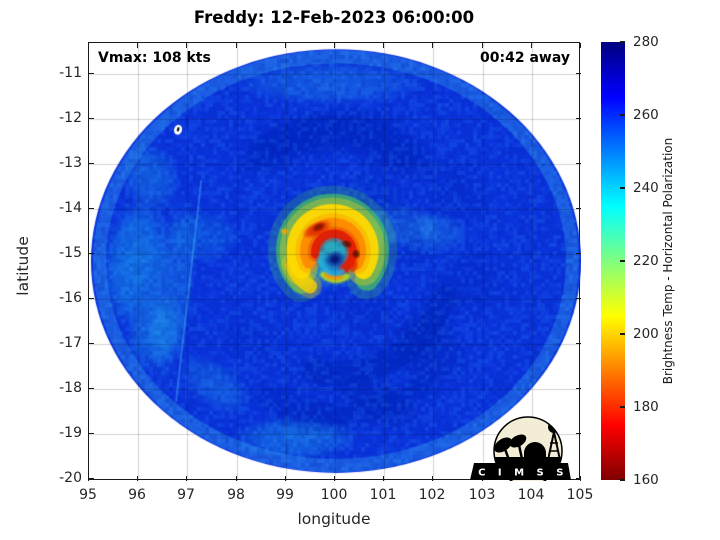  What do you see at coordinates (646, 334) in the screenshot?
I see `colorbar-tick-label: 200` at bounding box center [646, 334].